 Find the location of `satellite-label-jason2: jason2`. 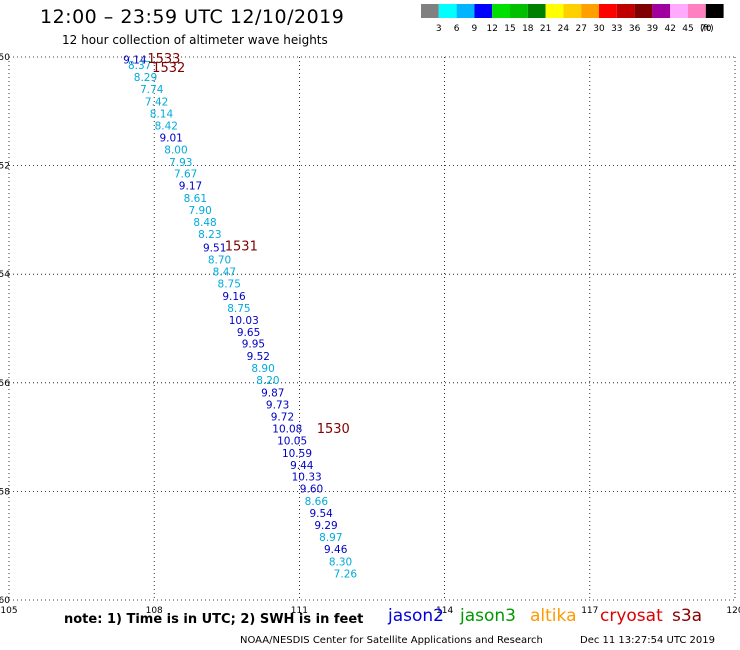

satellite-label-jason2: jason2 is located at coordinates (416, 616).